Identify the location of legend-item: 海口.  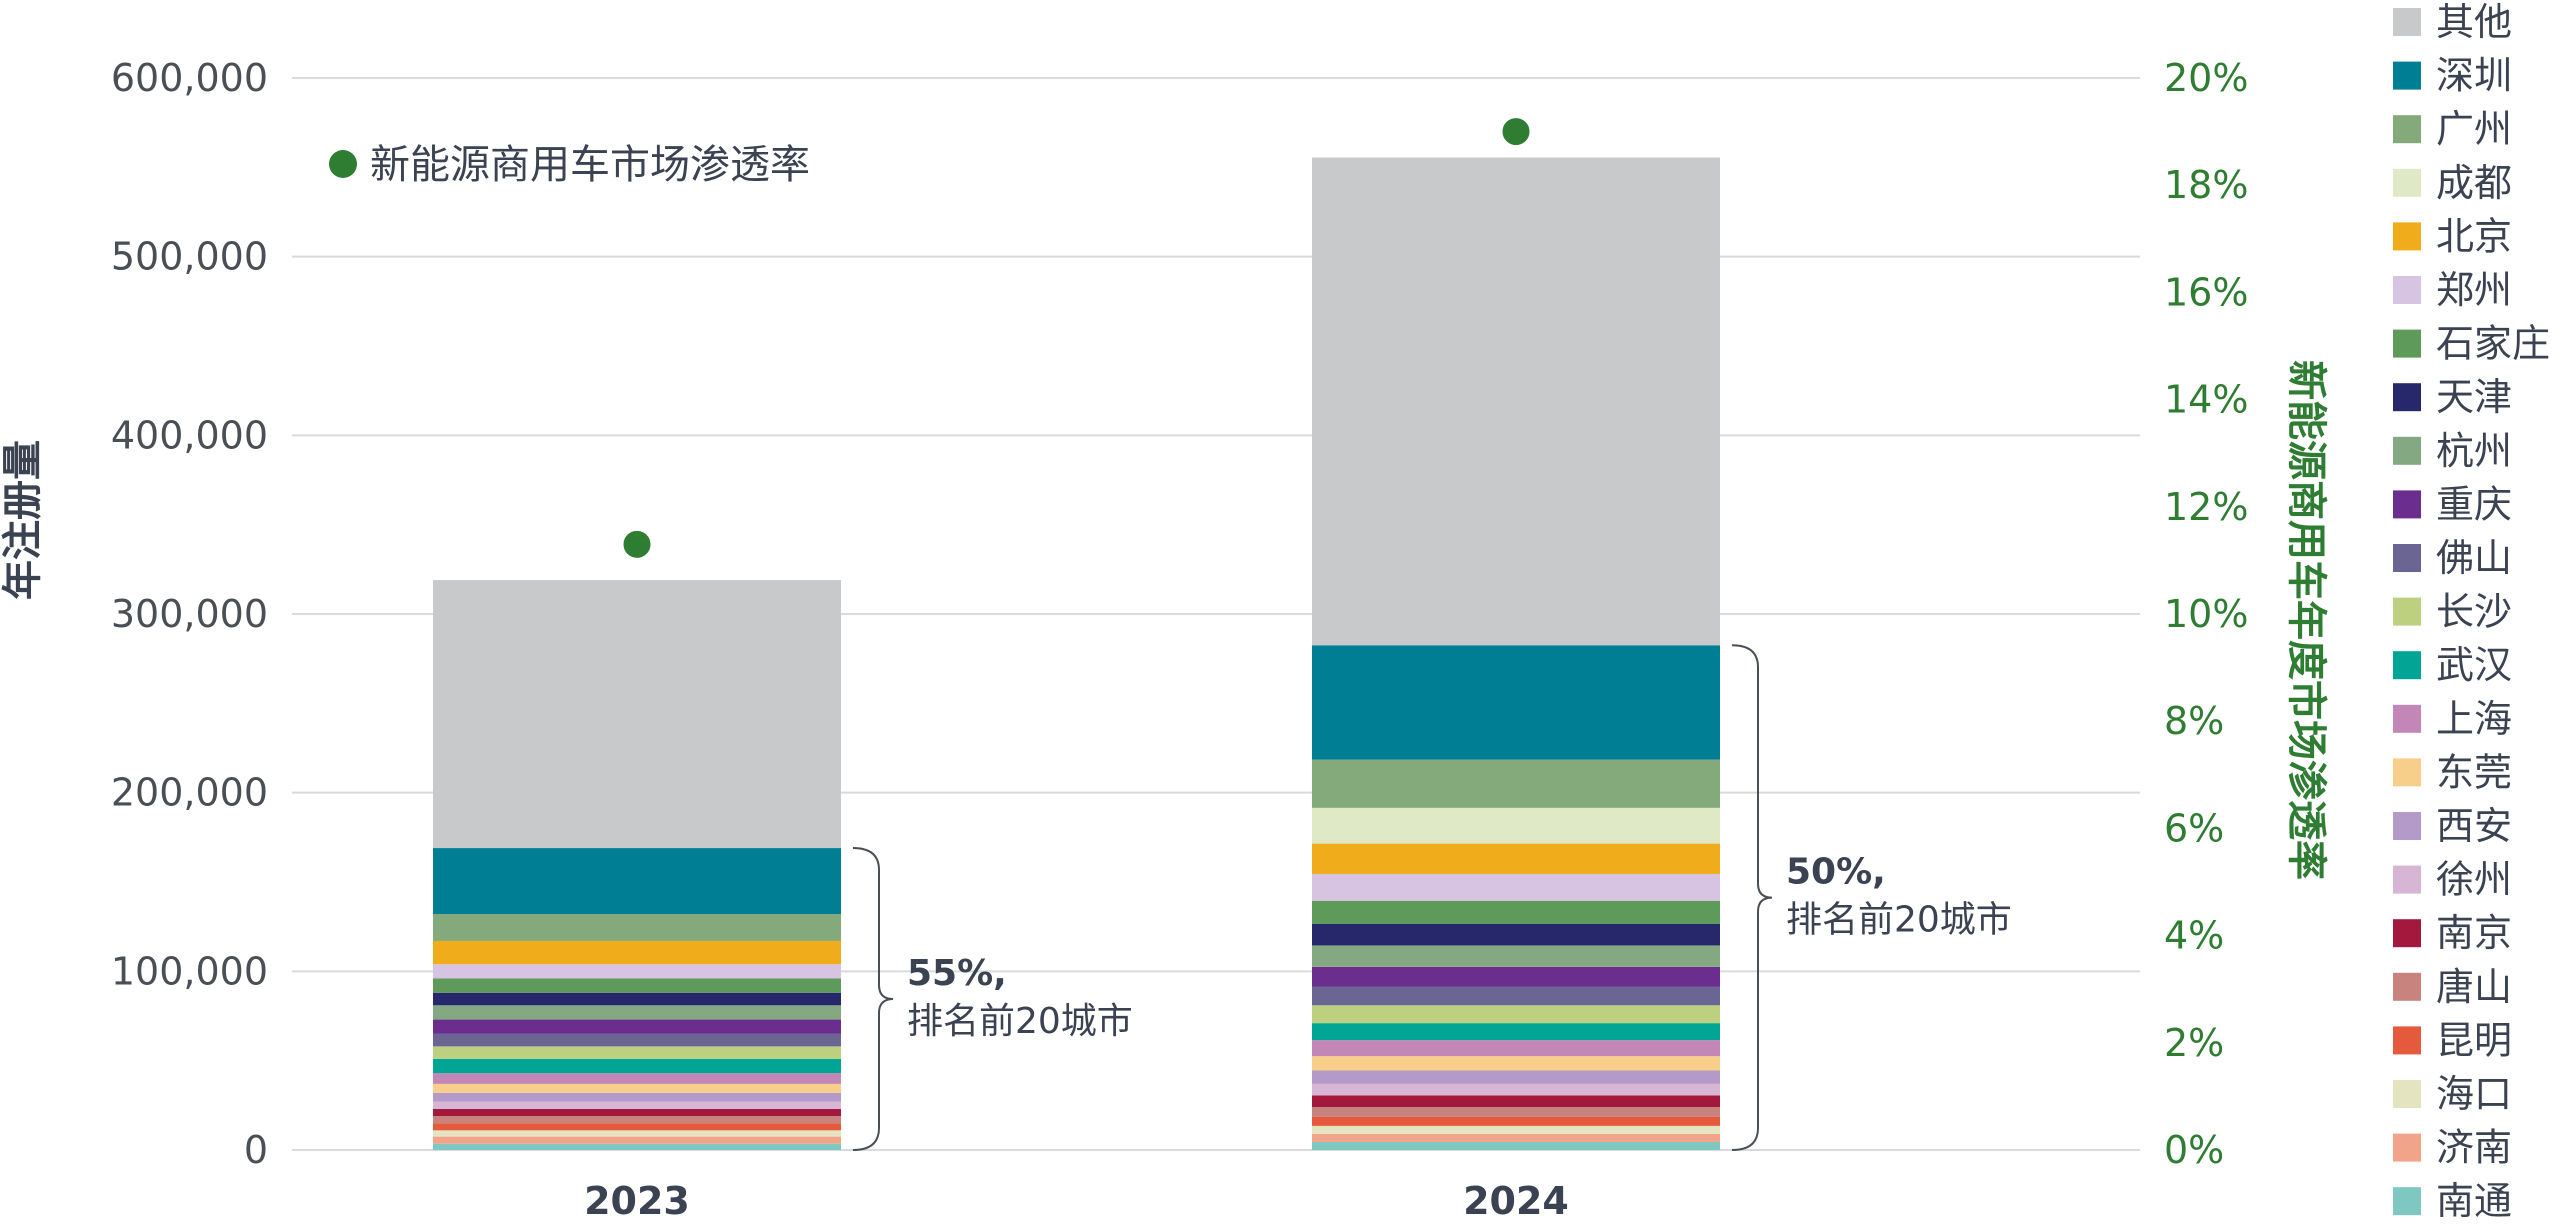
(2452, 1094).